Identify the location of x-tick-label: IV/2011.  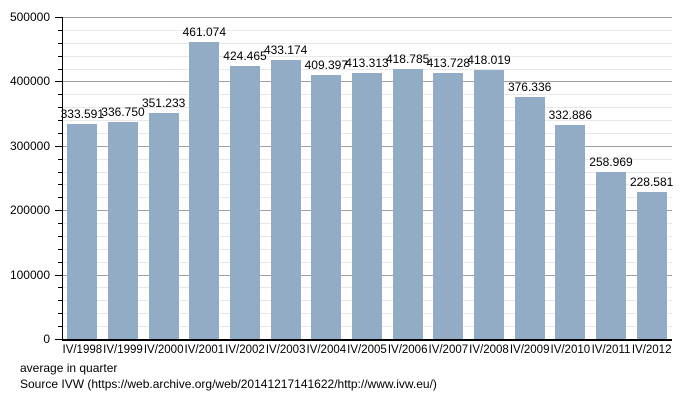
(611, 350).